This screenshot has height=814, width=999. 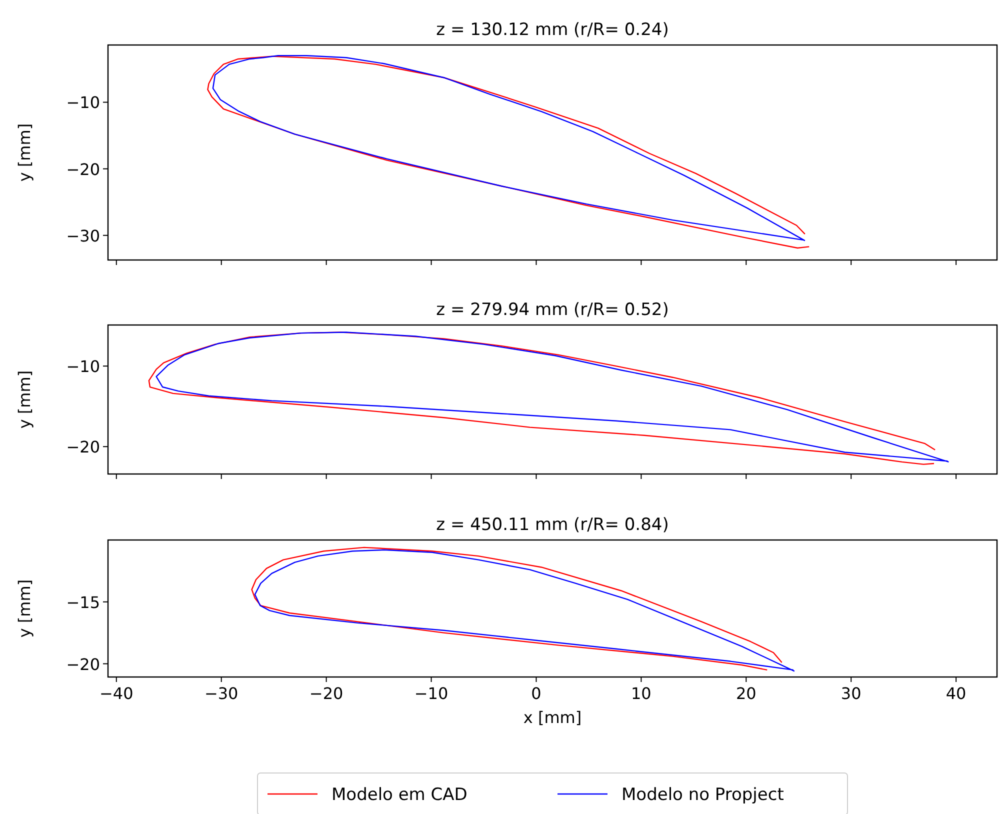 I want to click on x-tick-label: −20, so click(x=326, y=693).